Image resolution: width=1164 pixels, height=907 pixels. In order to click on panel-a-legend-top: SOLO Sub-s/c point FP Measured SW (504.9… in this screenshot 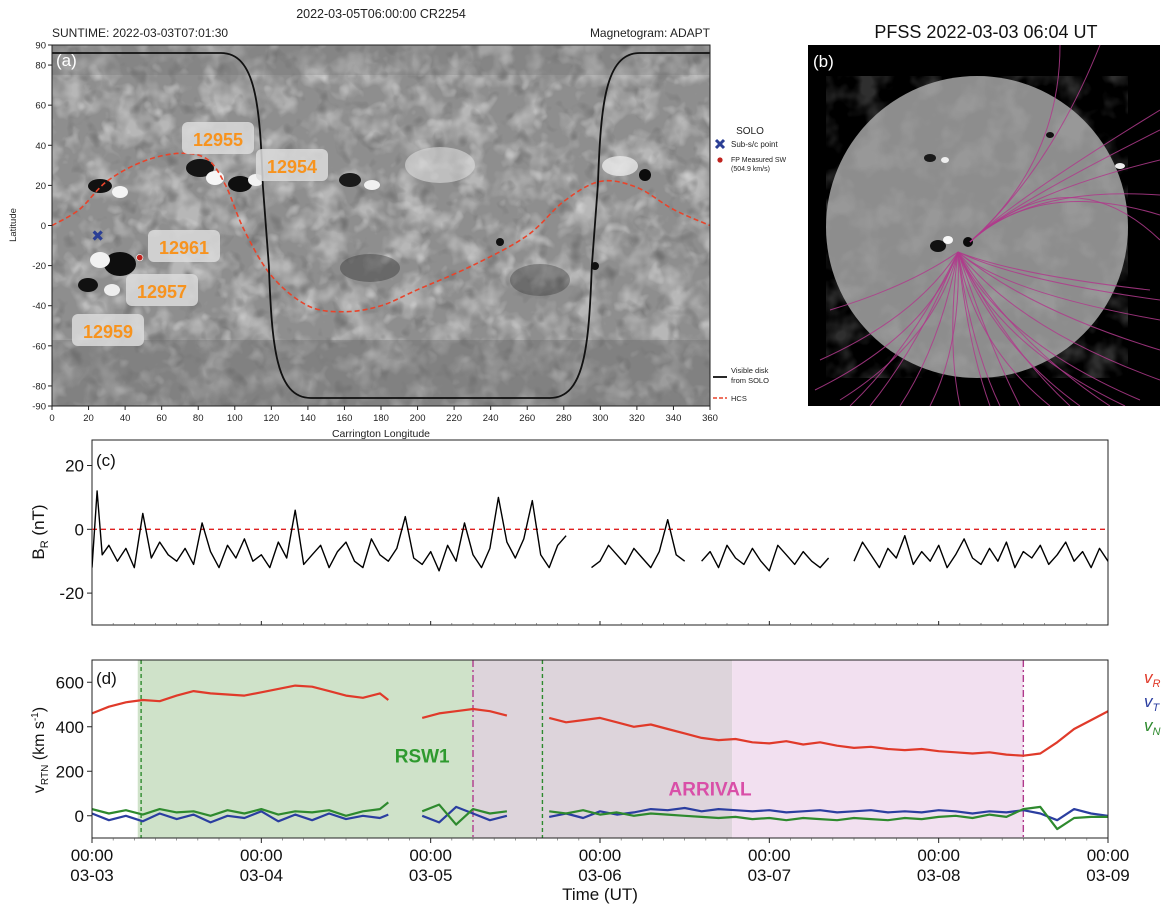, I will do `click(750, 149)`.